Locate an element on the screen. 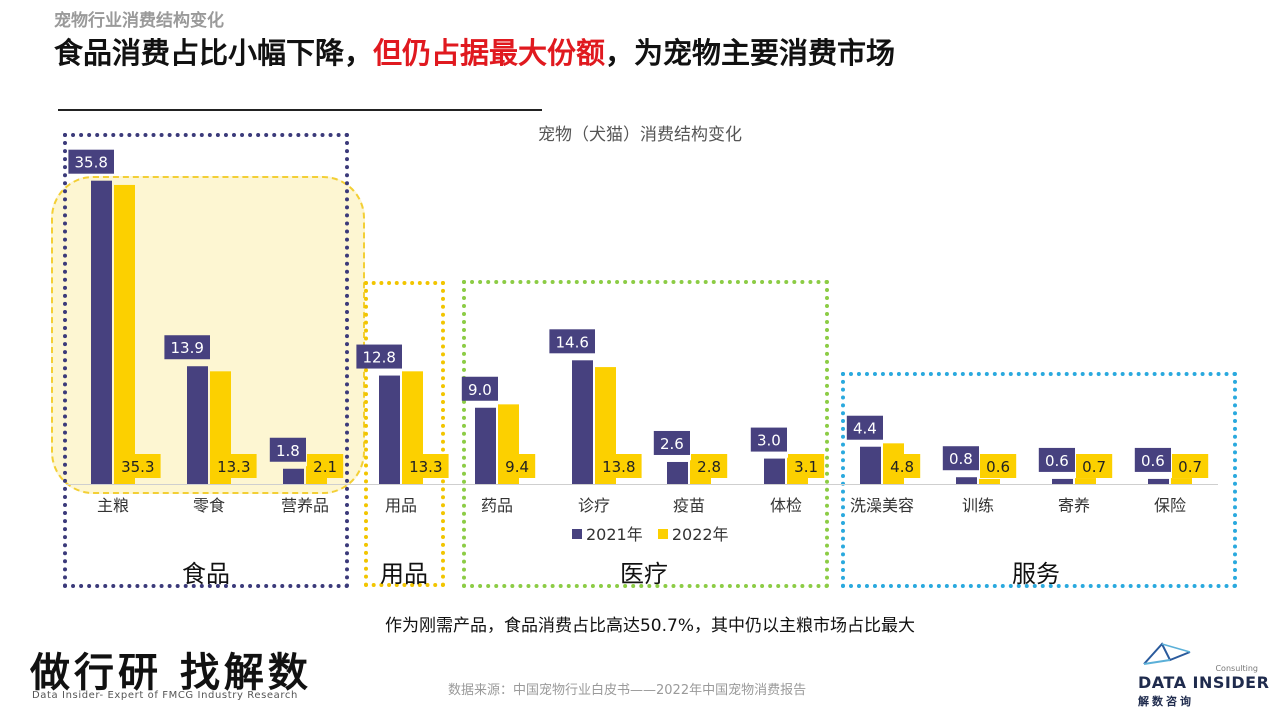 This screenshot has height=720, width=1280. breadcrumb: 宠物行业消费结构变化 is located at coordinates (139, 21).